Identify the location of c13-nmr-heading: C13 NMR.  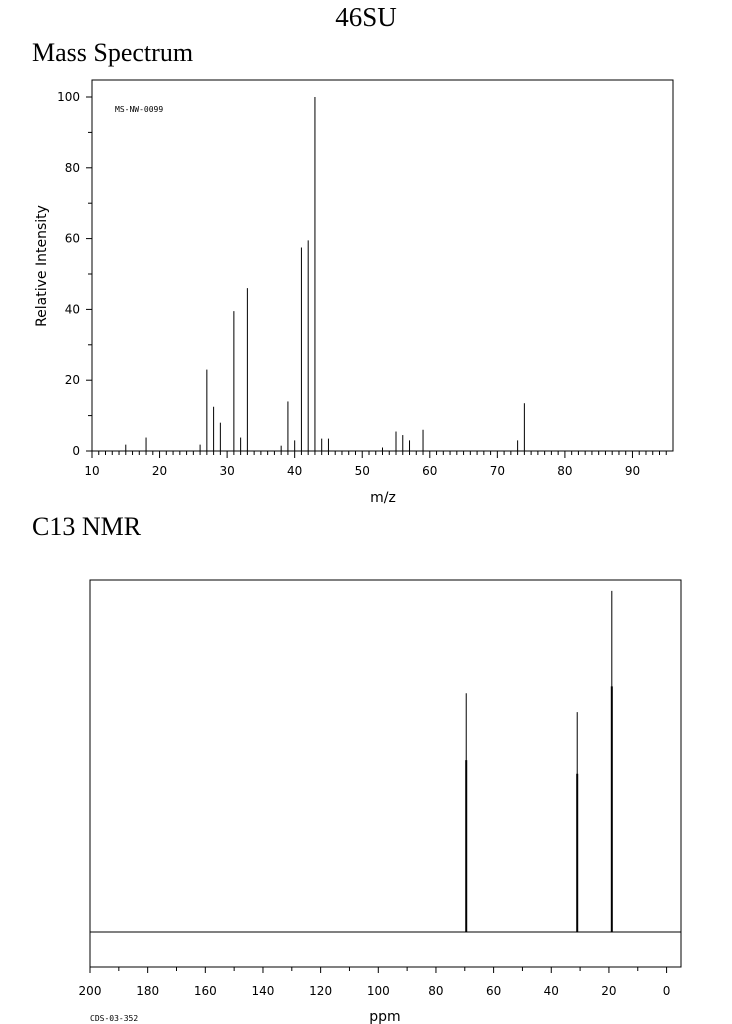
(87, 526).